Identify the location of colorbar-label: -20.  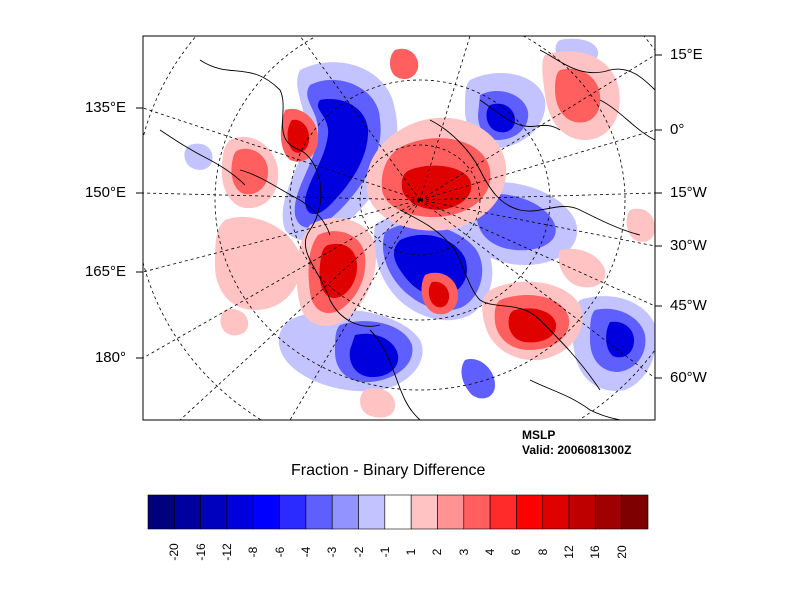
(174, 552).